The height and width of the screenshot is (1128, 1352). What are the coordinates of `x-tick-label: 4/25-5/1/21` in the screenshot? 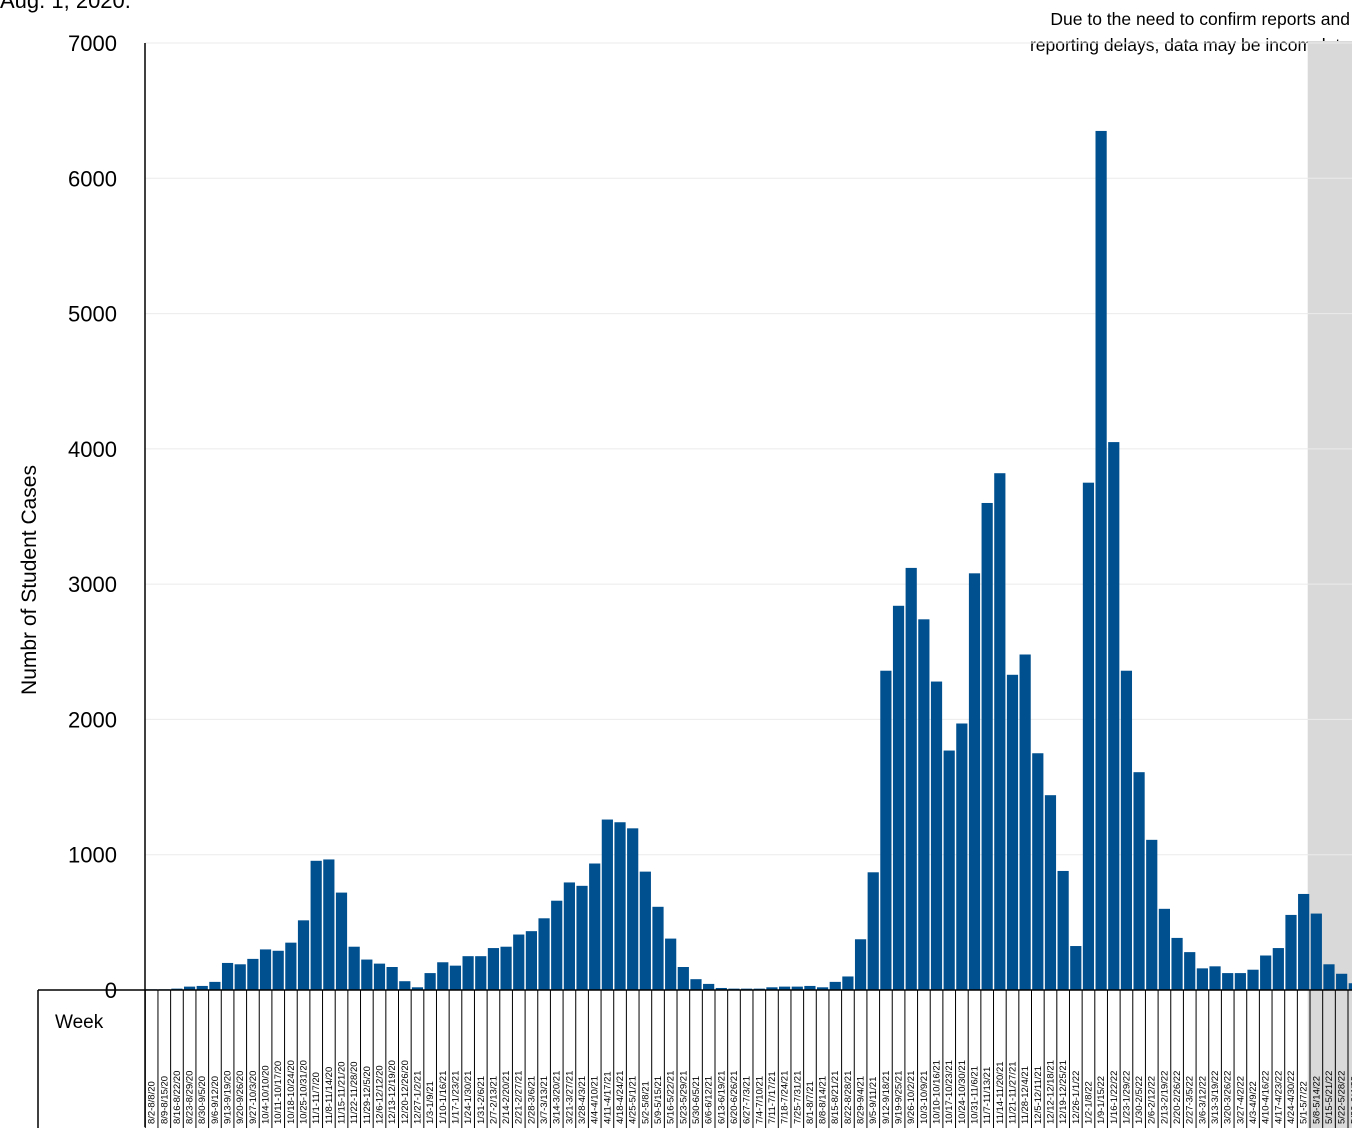 It's located at (633, 1100).